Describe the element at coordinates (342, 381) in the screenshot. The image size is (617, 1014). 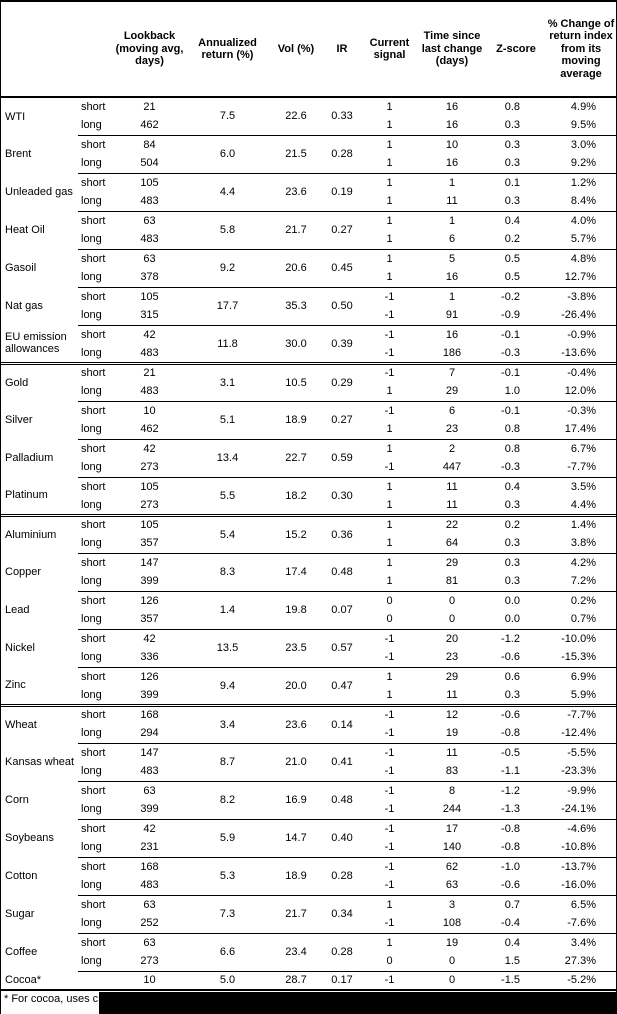
I see `ir-value: 0.29` at that location.